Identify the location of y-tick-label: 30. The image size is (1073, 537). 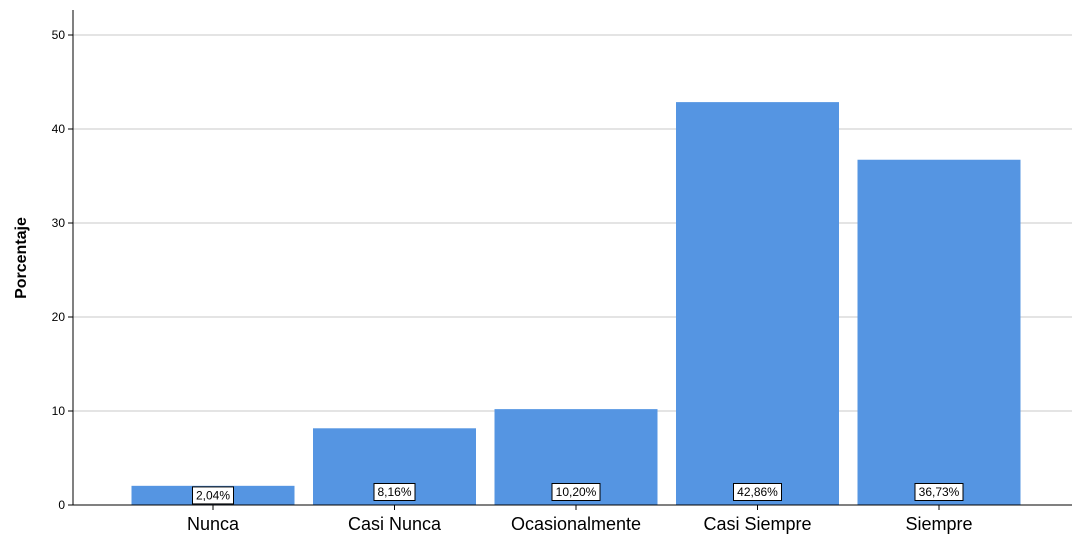
(59, 223).